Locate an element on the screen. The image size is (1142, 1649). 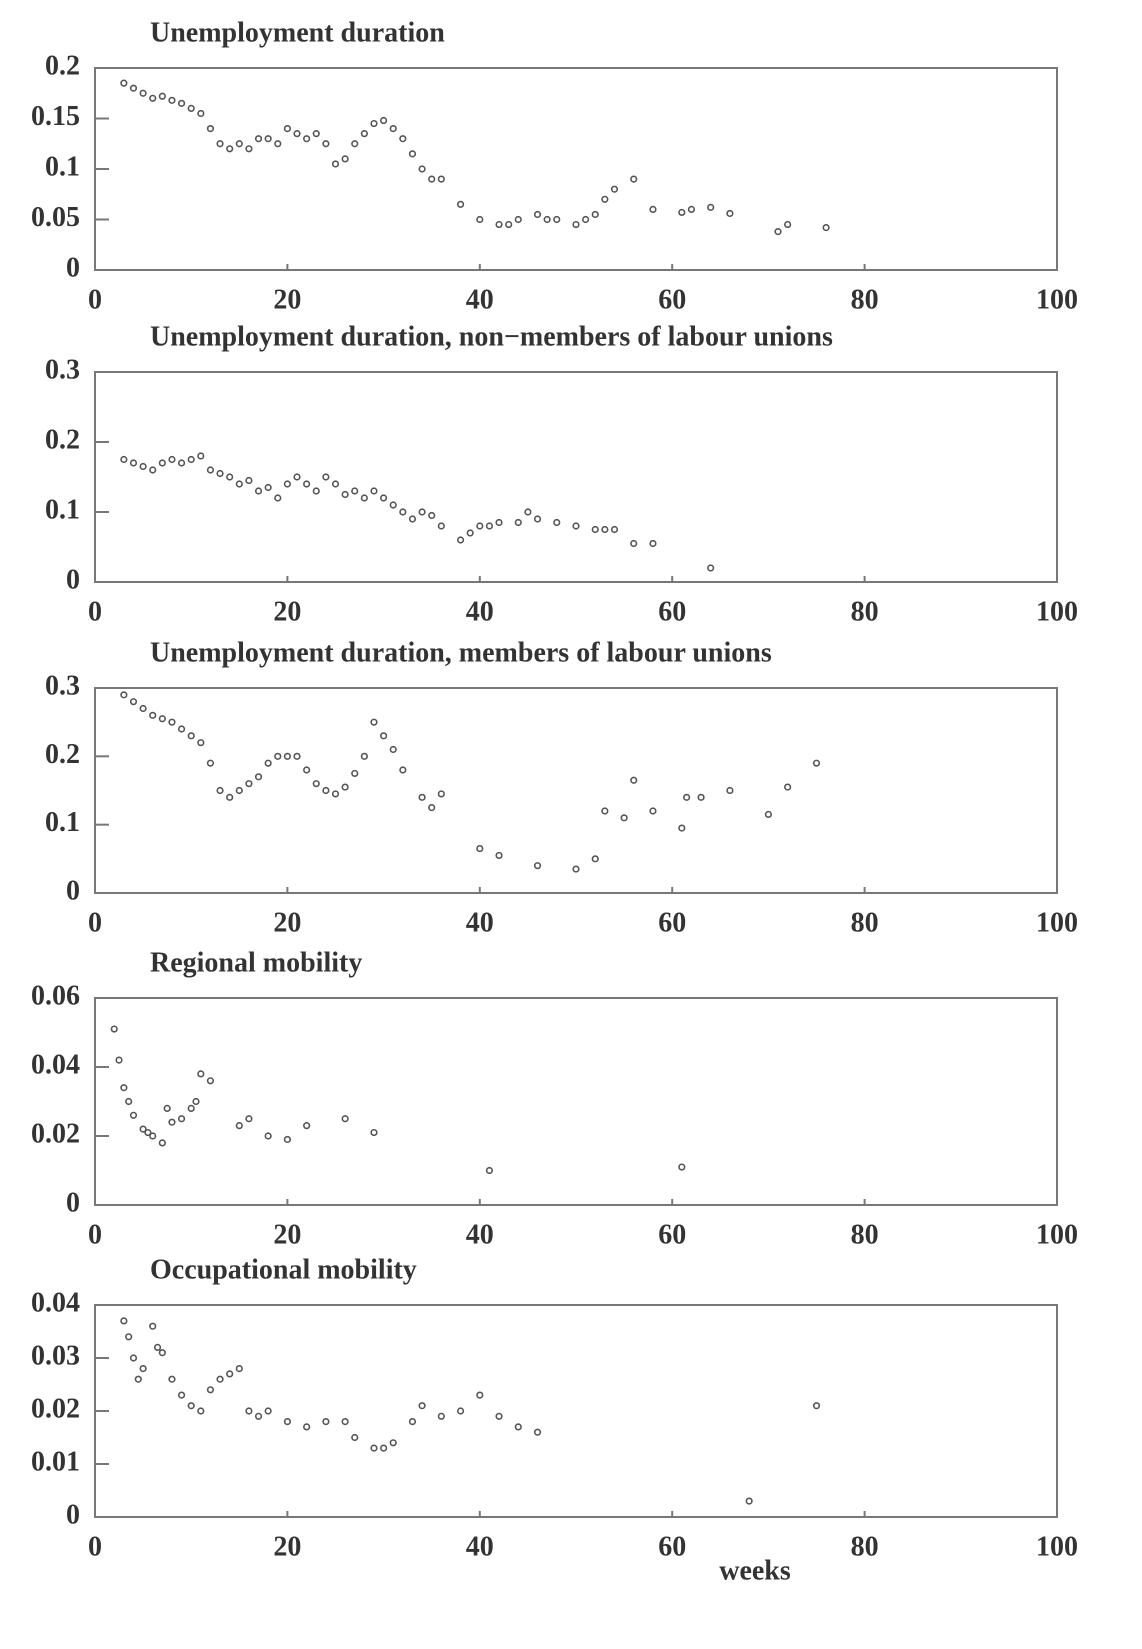
y-tick-label: 0.02 is located at coordinates (55, 1133).